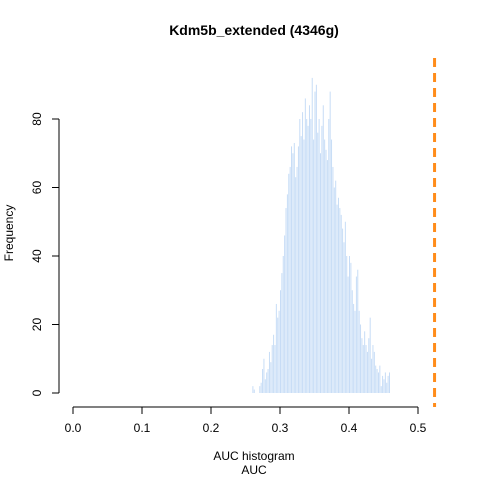  Describe the element at coordinates (73, 428) in the screenshot. I see `x-tick-label-0: 0.0` at that location.